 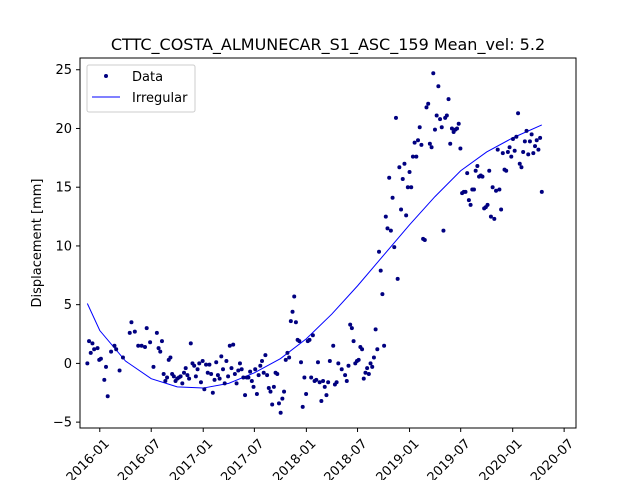 What do you see at coordinates (346, 458) in the screenshot?
I see `x-tick-label: 2018-07` at bounding box center [346, 458].